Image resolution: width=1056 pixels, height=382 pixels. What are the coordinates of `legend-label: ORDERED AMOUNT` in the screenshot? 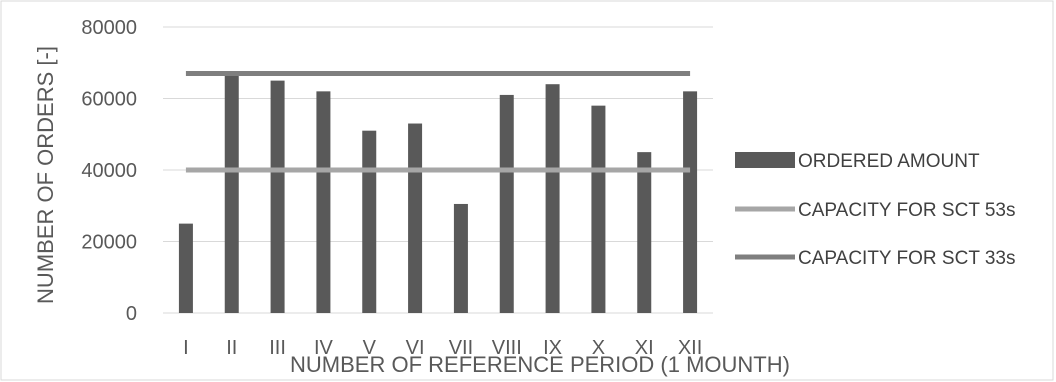 It's located at (889, 161).